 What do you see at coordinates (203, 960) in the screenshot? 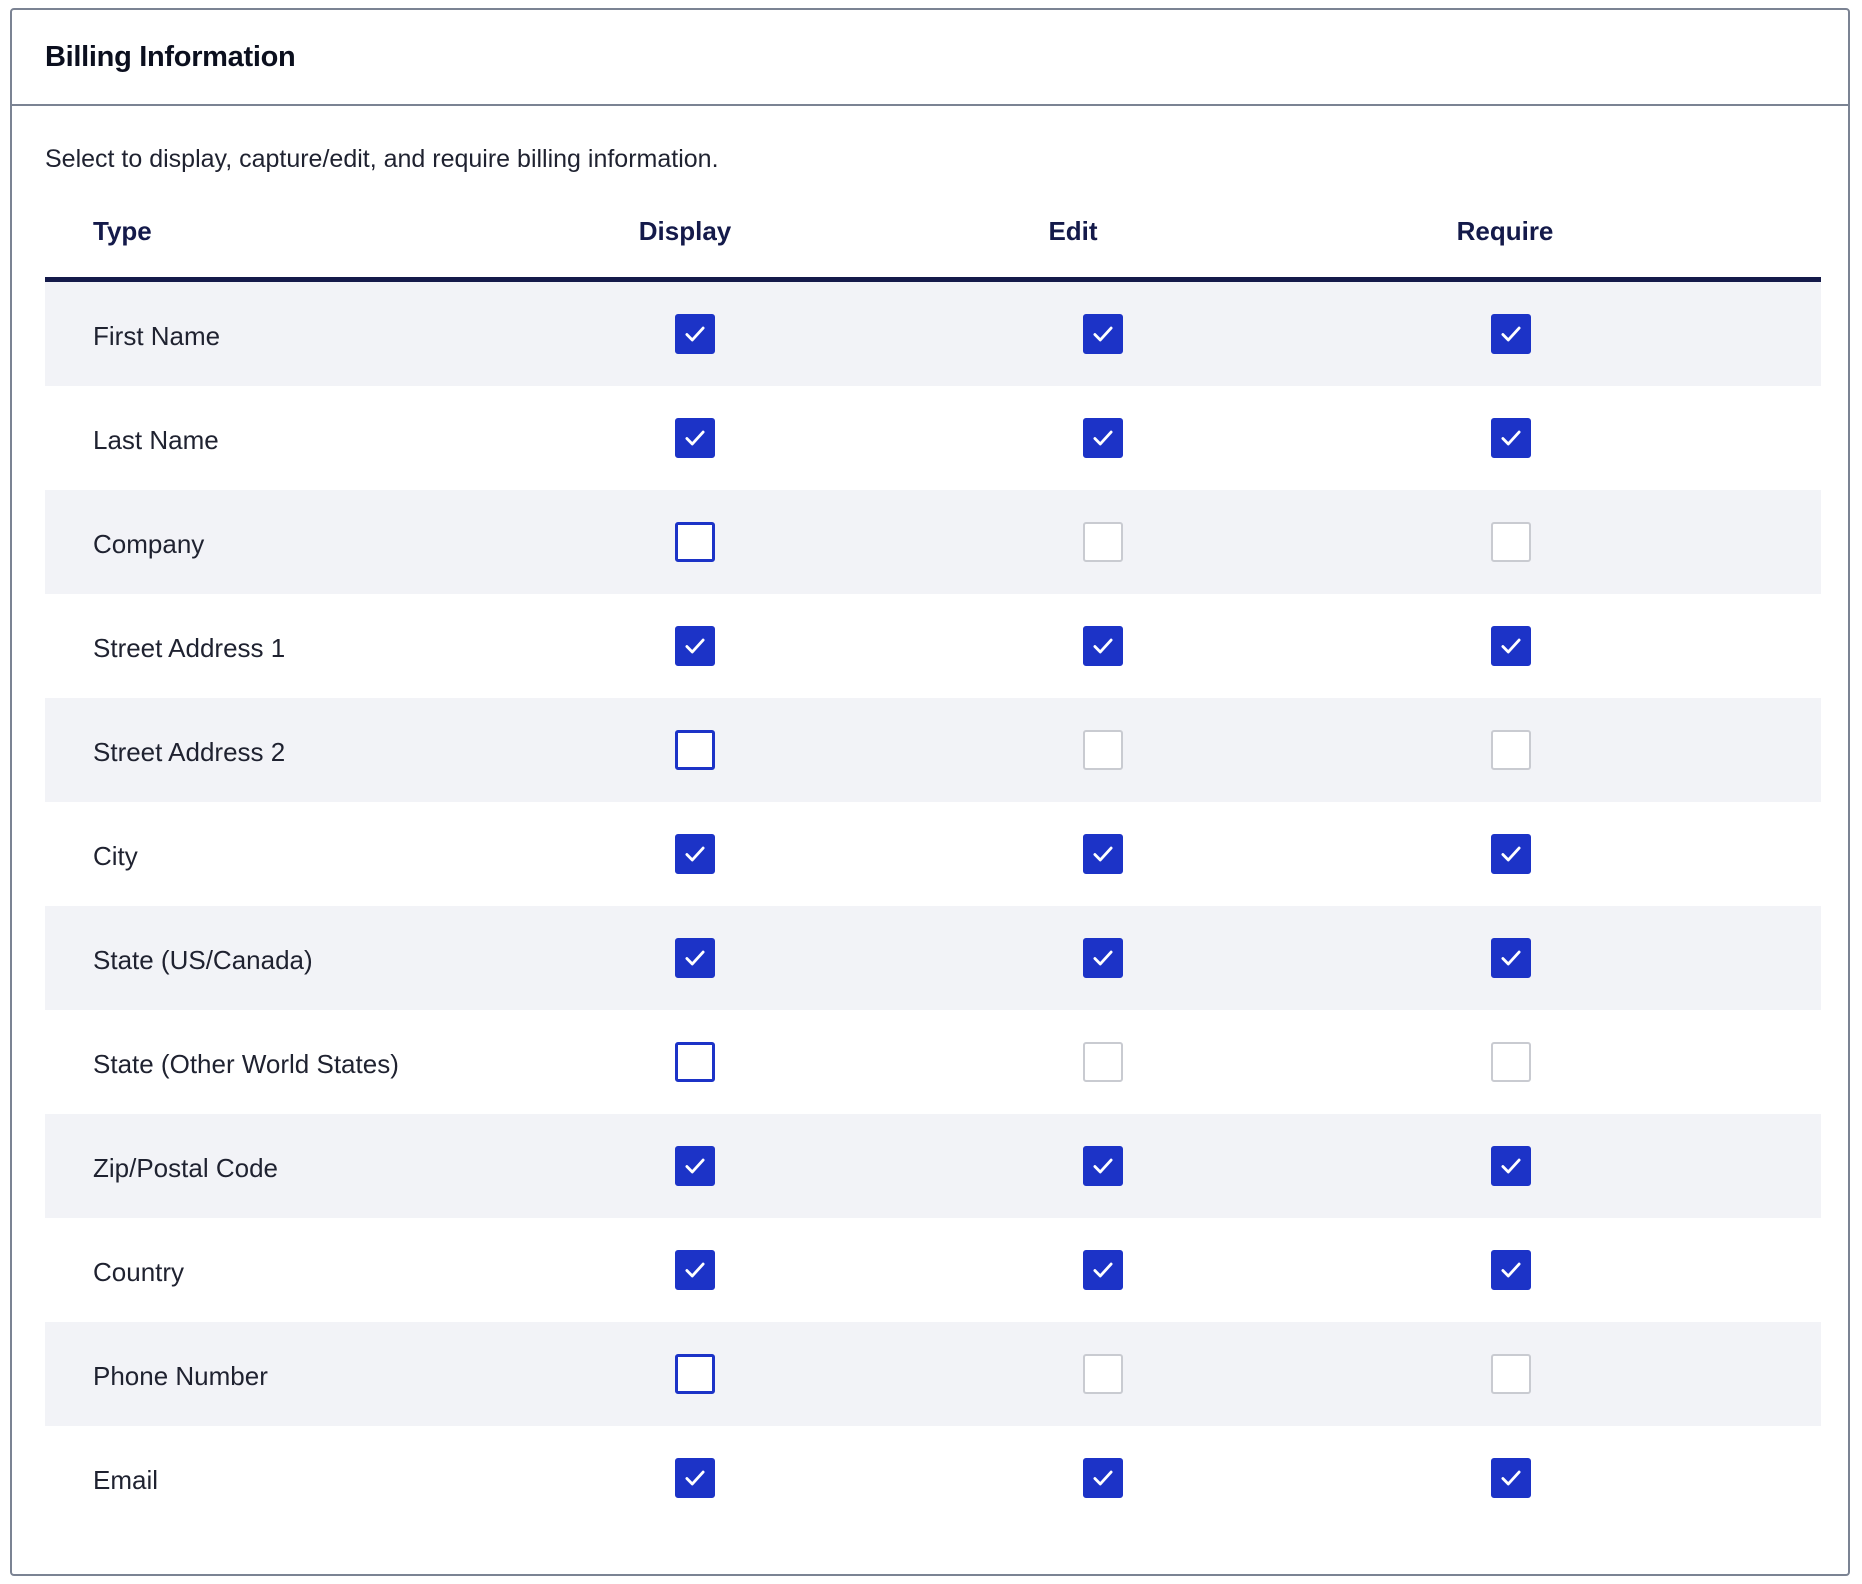
I see `row-label: State (US/Canada)` at bounding box center [203, 960].